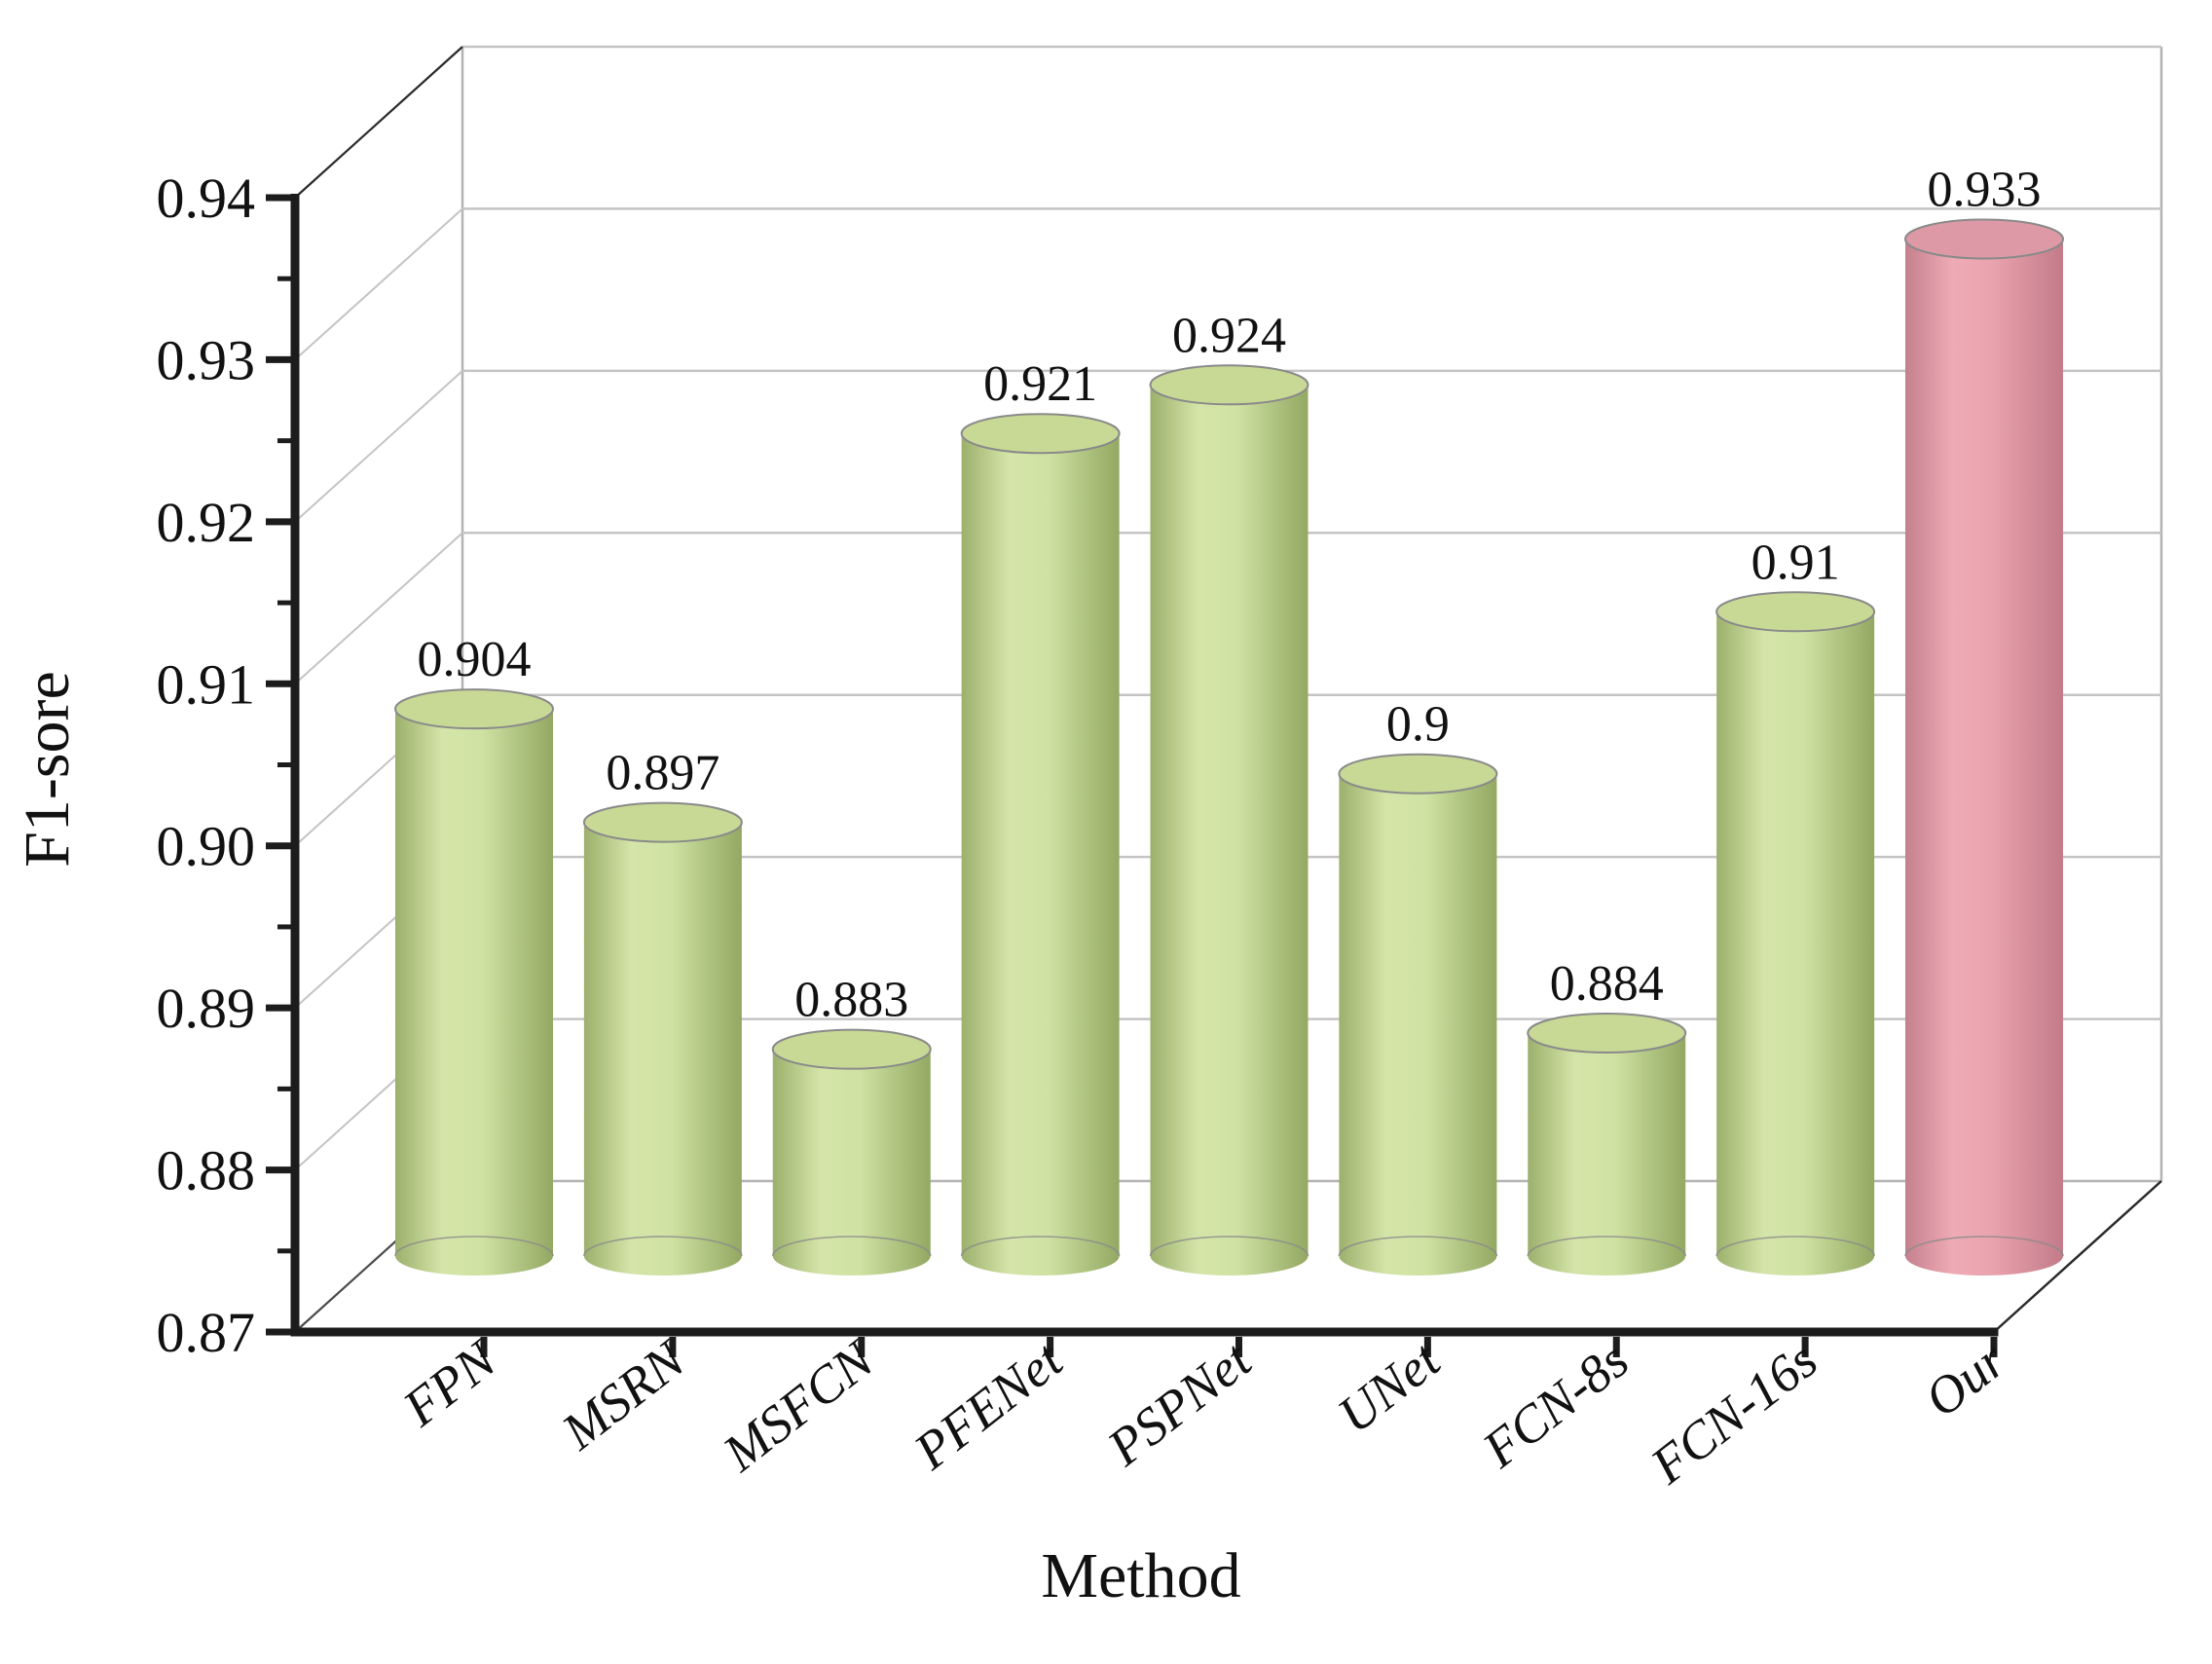  I want to click on y-tick-label: 0.93, so click(206, 359).